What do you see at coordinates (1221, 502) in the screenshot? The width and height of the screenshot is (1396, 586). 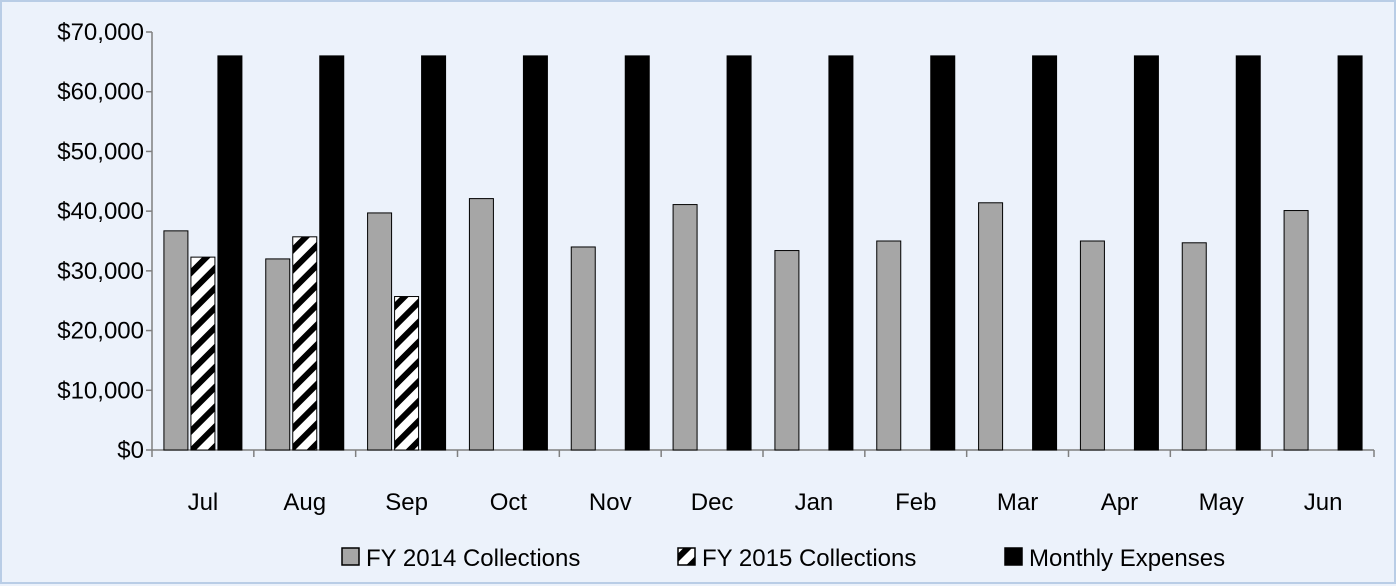 I see `x-tick-label: May` at bounding box center [1221, 502].